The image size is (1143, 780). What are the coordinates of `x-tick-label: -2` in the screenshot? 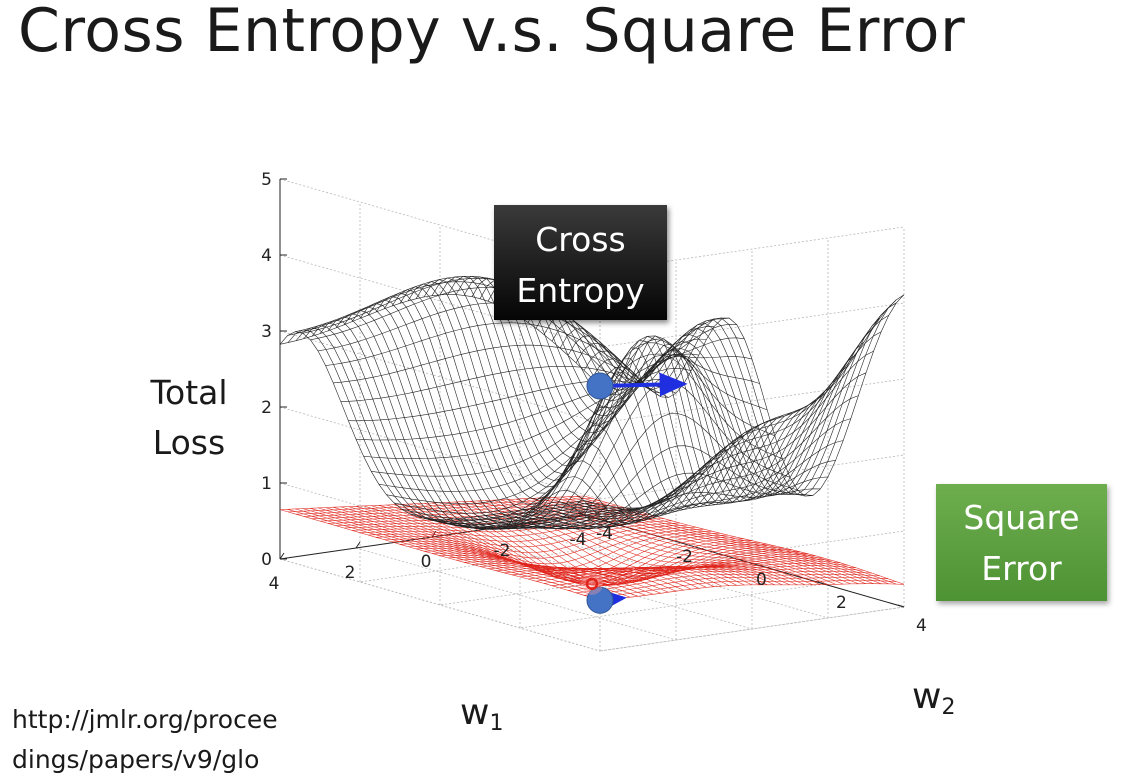 It's located at (502, 551).